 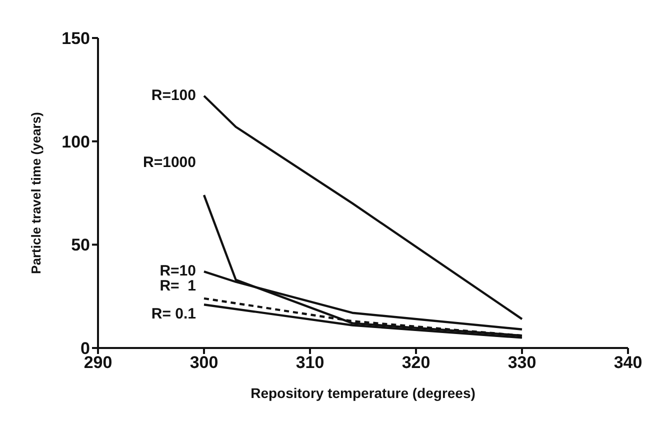 What do you see at coordinates (628, 362) in the screenshot?
I see `x-tick-label: 340` at bounding box center [628, 362].